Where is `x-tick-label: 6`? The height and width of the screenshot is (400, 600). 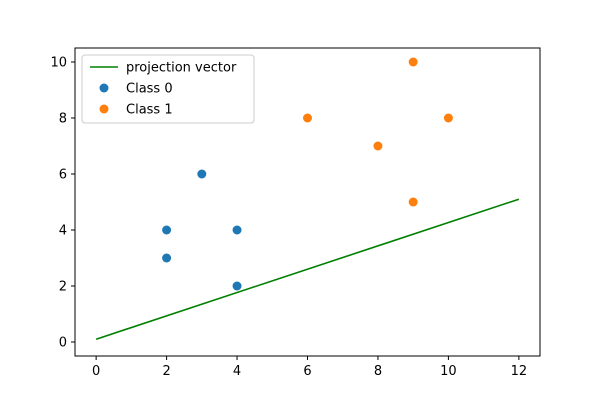
x-tick-label: 6 is located at coordinates (307, 371).